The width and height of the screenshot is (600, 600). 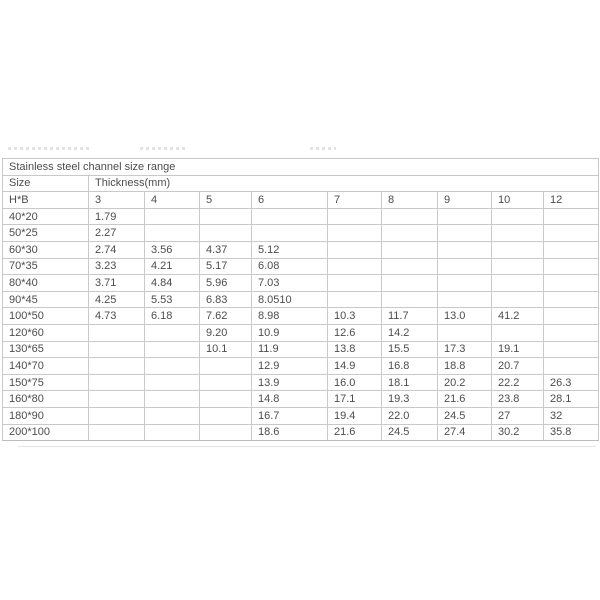 What do you see at coordinates (289, 299) in the screenshot?
I see `value-cell: 8.0510` at bounding box center [289, 299].